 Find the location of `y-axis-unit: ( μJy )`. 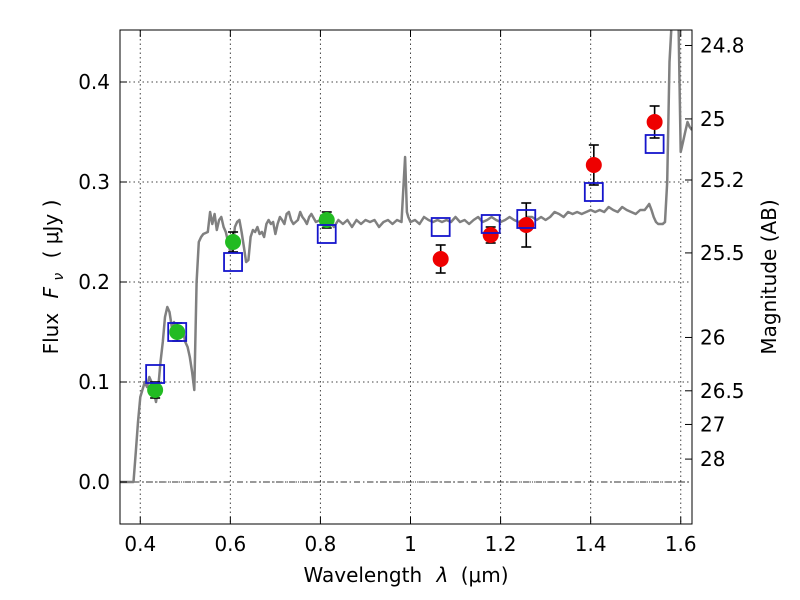

y-axis-unit: ( μJy ) is located at coordinates (51, 229).